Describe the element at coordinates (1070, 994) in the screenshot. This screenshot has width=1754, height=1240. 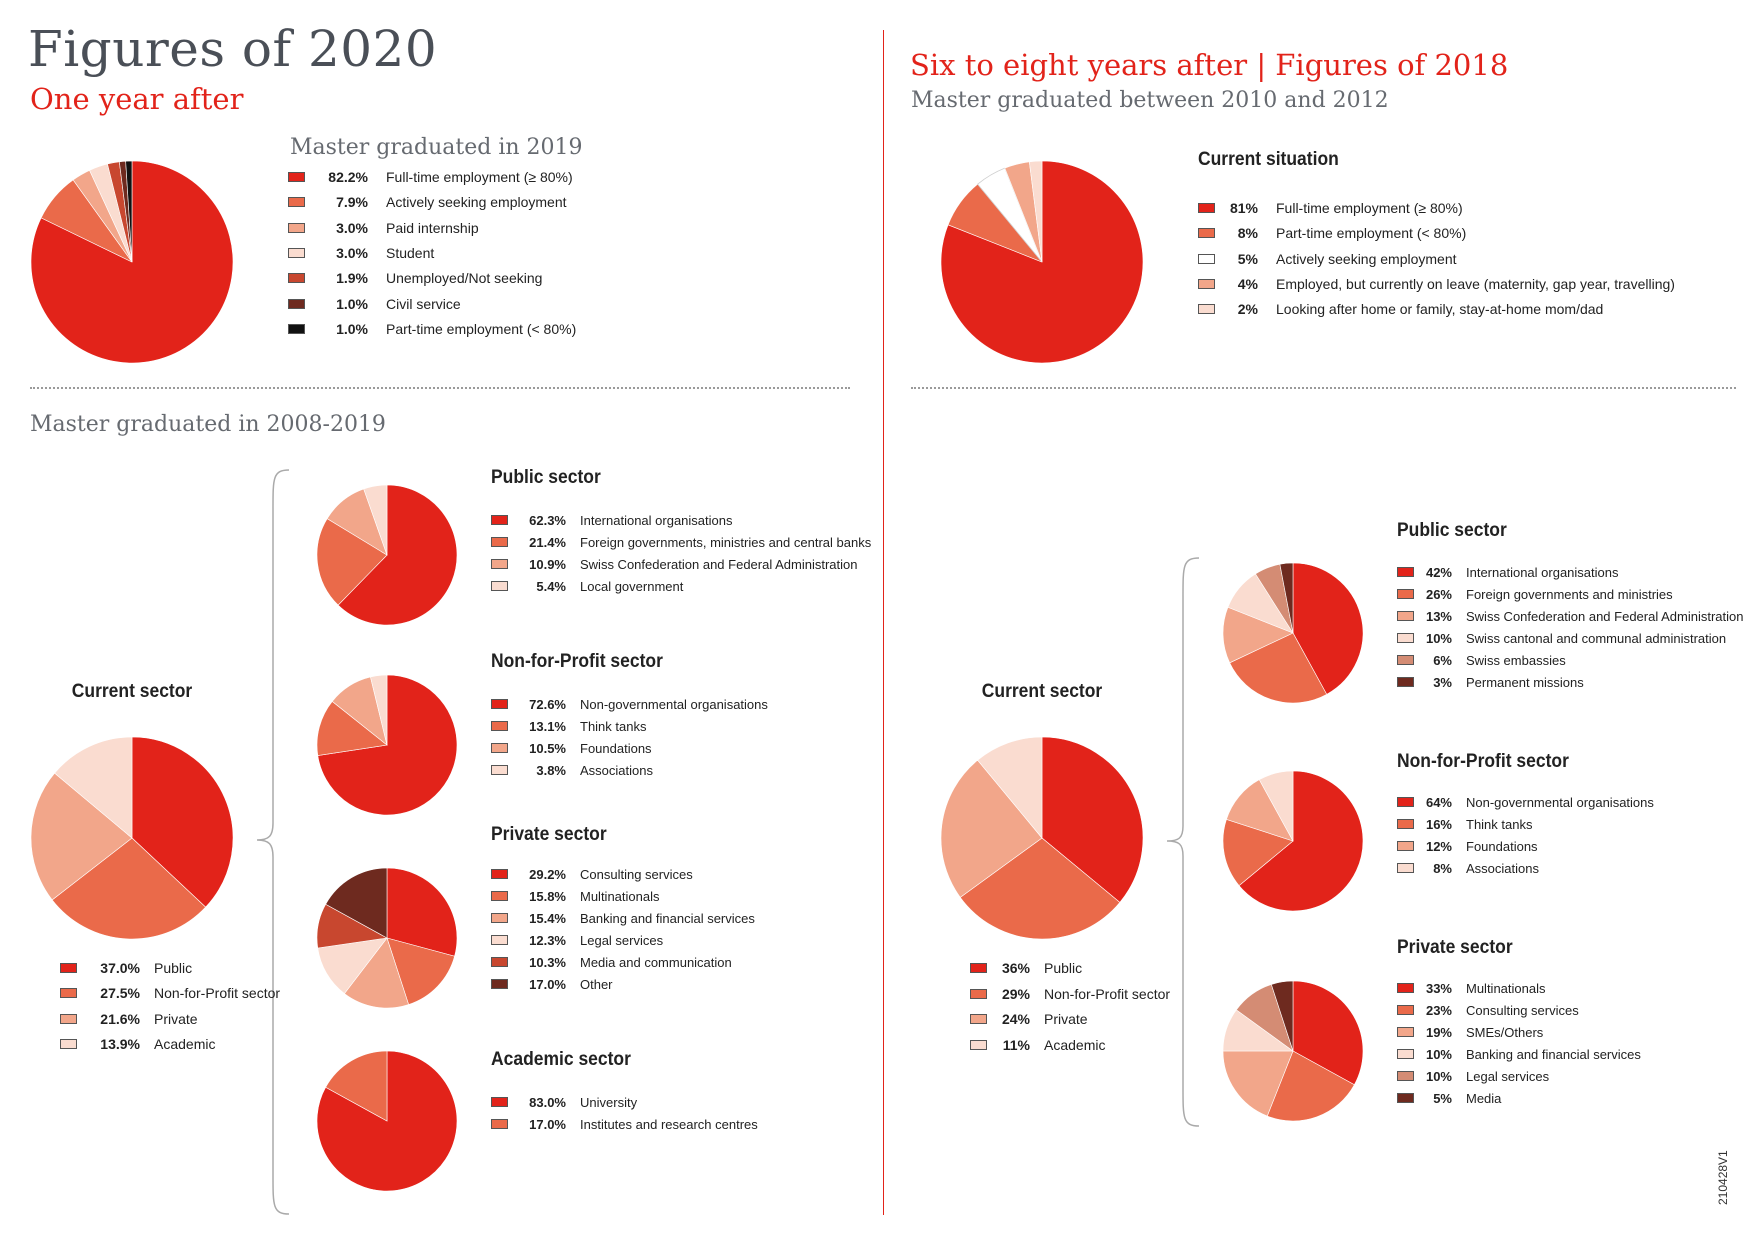
I see `legend-item: 29% Non-for-Profit sector` at that location.